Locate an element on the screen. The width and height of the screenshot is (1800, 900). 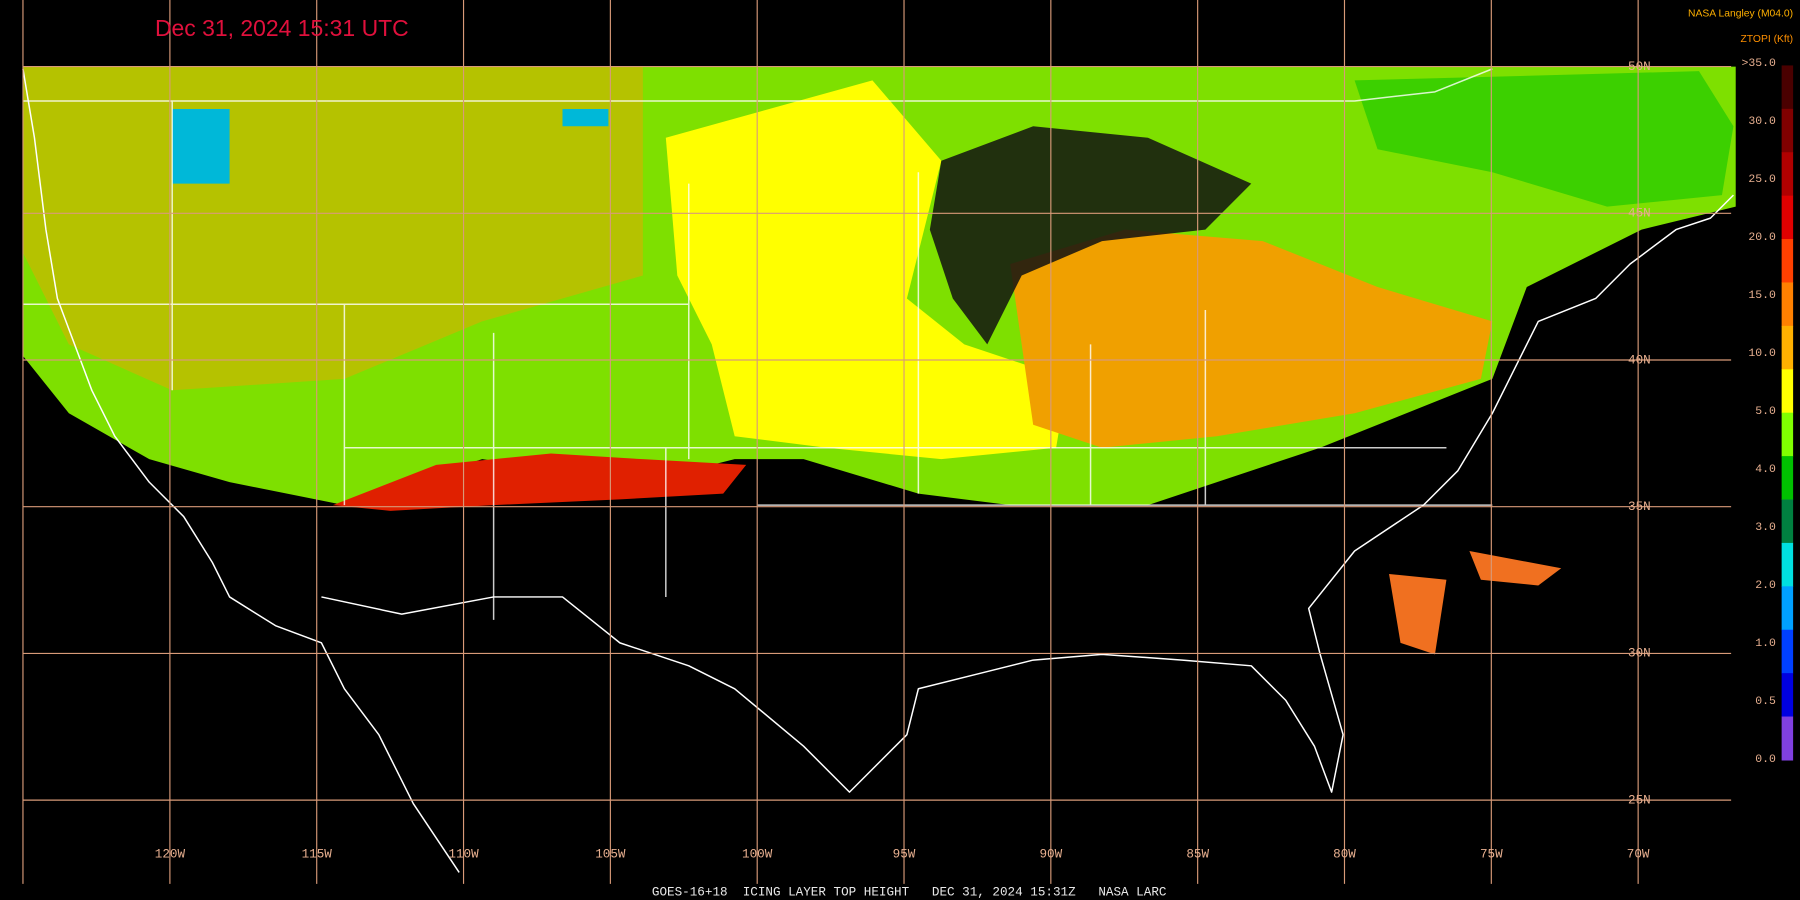
longitude-label: 70W is located at coordinates (1638, 853).